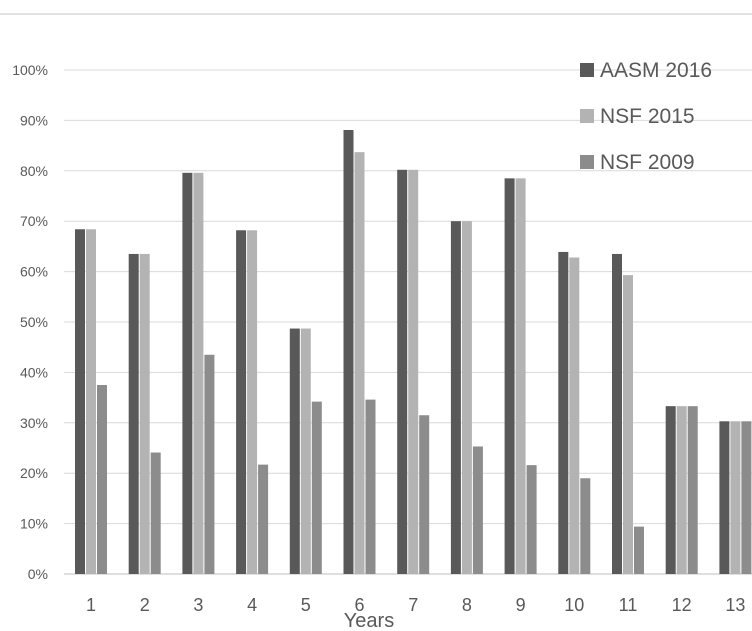  Describe the element at coordinates (359, 605) in the screenshot. I see `x-tick-label: 6` at that location.